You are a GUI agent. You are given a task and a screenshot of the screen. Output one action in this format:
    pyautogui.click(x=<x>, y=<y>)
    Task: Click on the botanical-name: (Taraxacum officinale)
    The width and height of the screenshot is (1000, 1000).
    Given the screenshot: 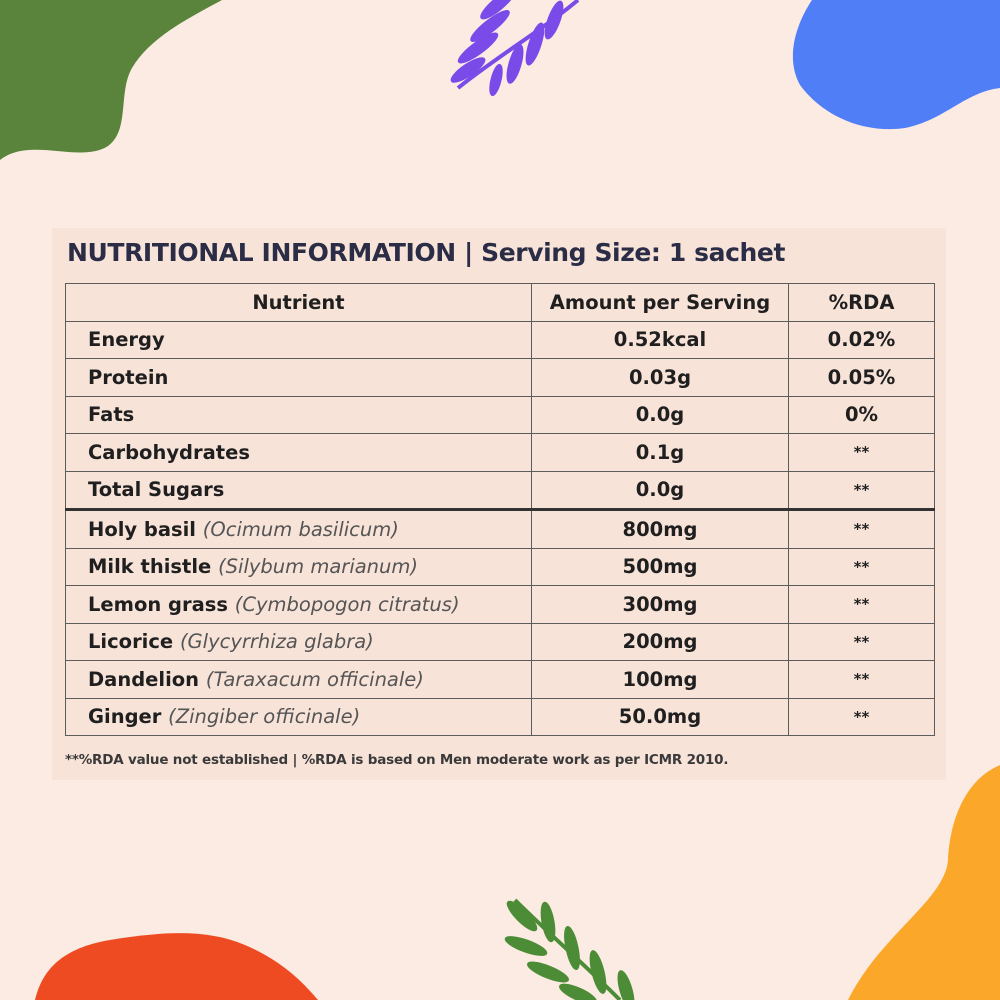 What is the action you would take?
    pyautogui.click(x=314, y=679)
    